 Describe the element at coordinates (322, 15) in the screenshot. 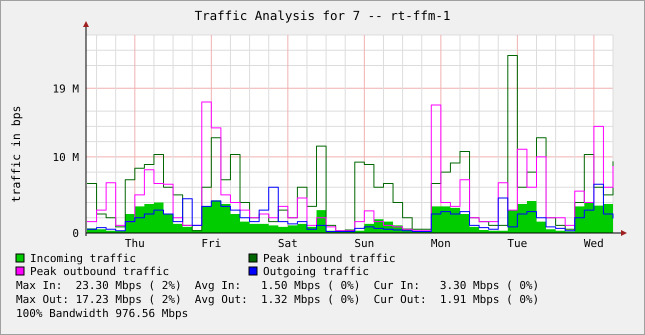

I see `chart-title: Traffic Analysis for 7 -- rt-ffm-1` at that location.